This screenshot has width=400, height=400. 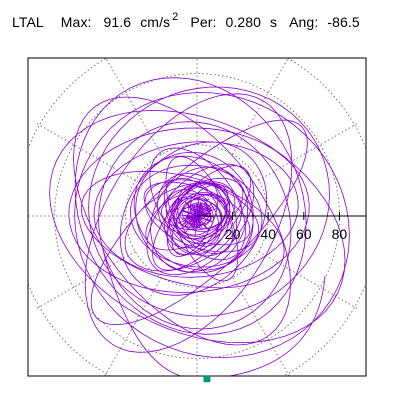 I want to click on period-label: Per:, so click(x=203, y=22).